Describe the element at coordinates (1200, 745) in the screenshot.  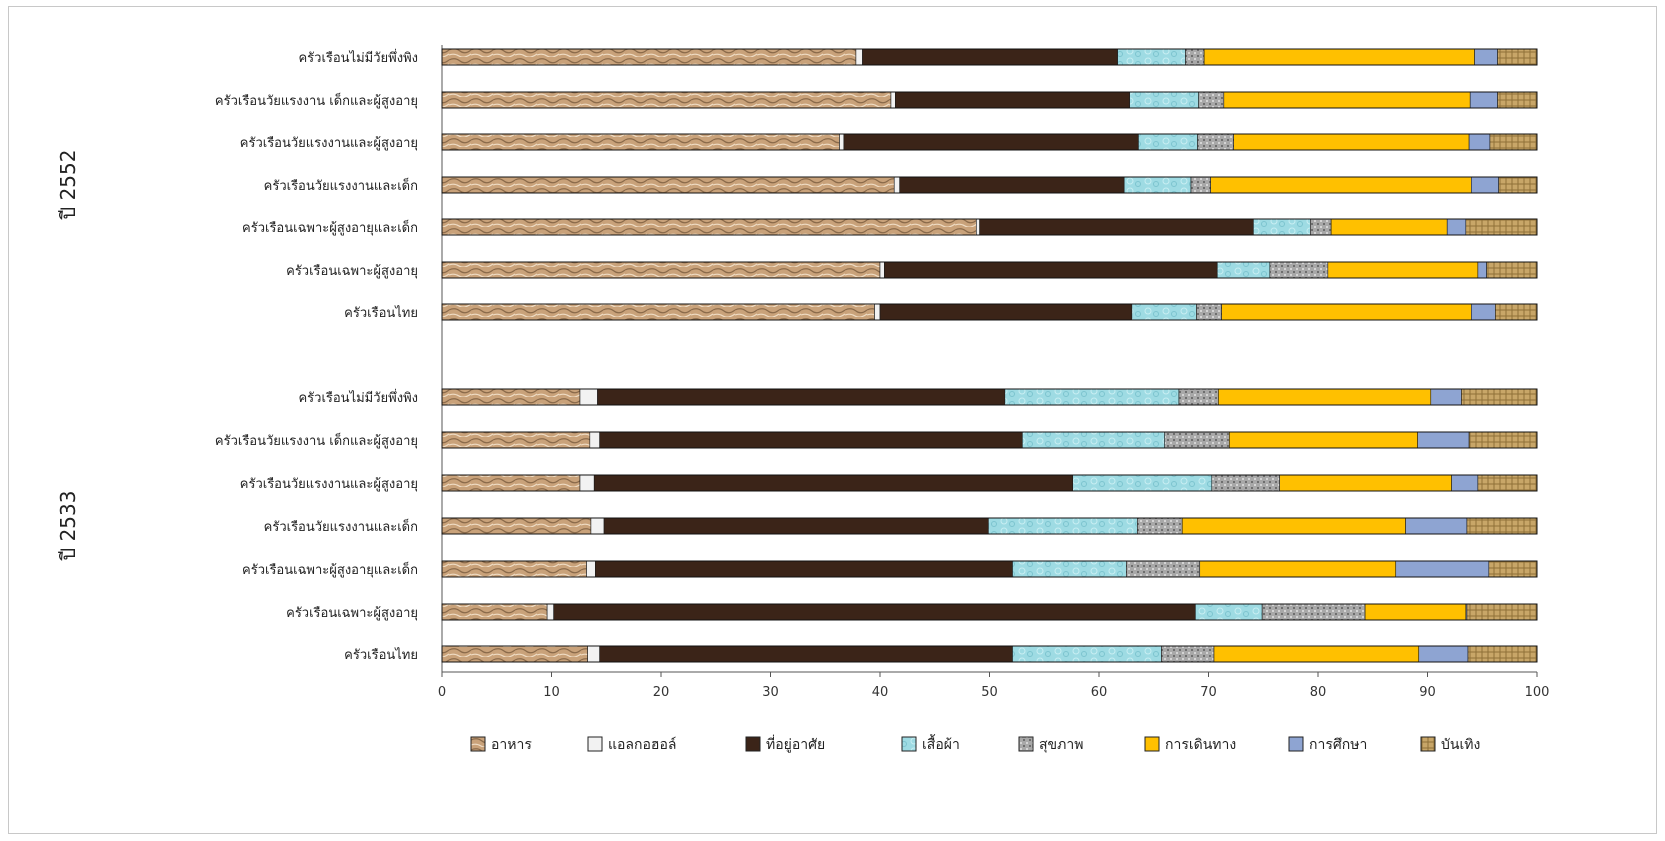
I see `legend-label: การเดินทาง` at that location.